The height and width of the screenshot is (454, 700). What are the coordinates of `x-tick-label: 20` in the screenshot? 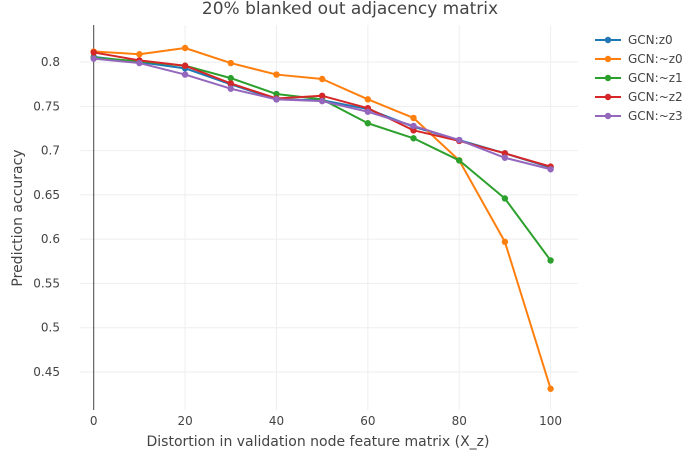 It's located at (184, 421).